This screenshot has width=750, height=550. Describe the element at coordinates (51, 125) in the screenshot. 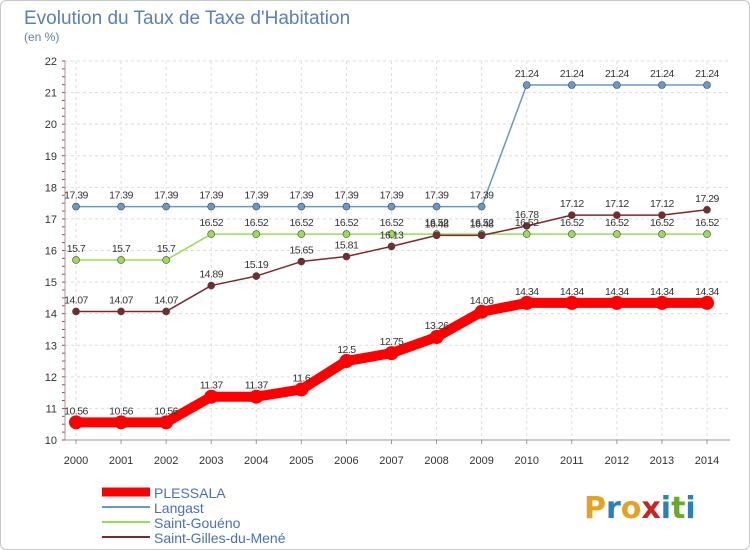

I see `y-tick-label: 20` at that location.